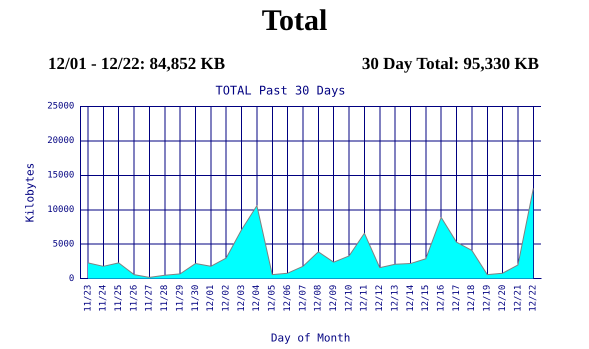  What do you see at coordinates (257, 298) in the screenshot?
I see `x-tick-label: 12/04` at bounding box center [257, 298].